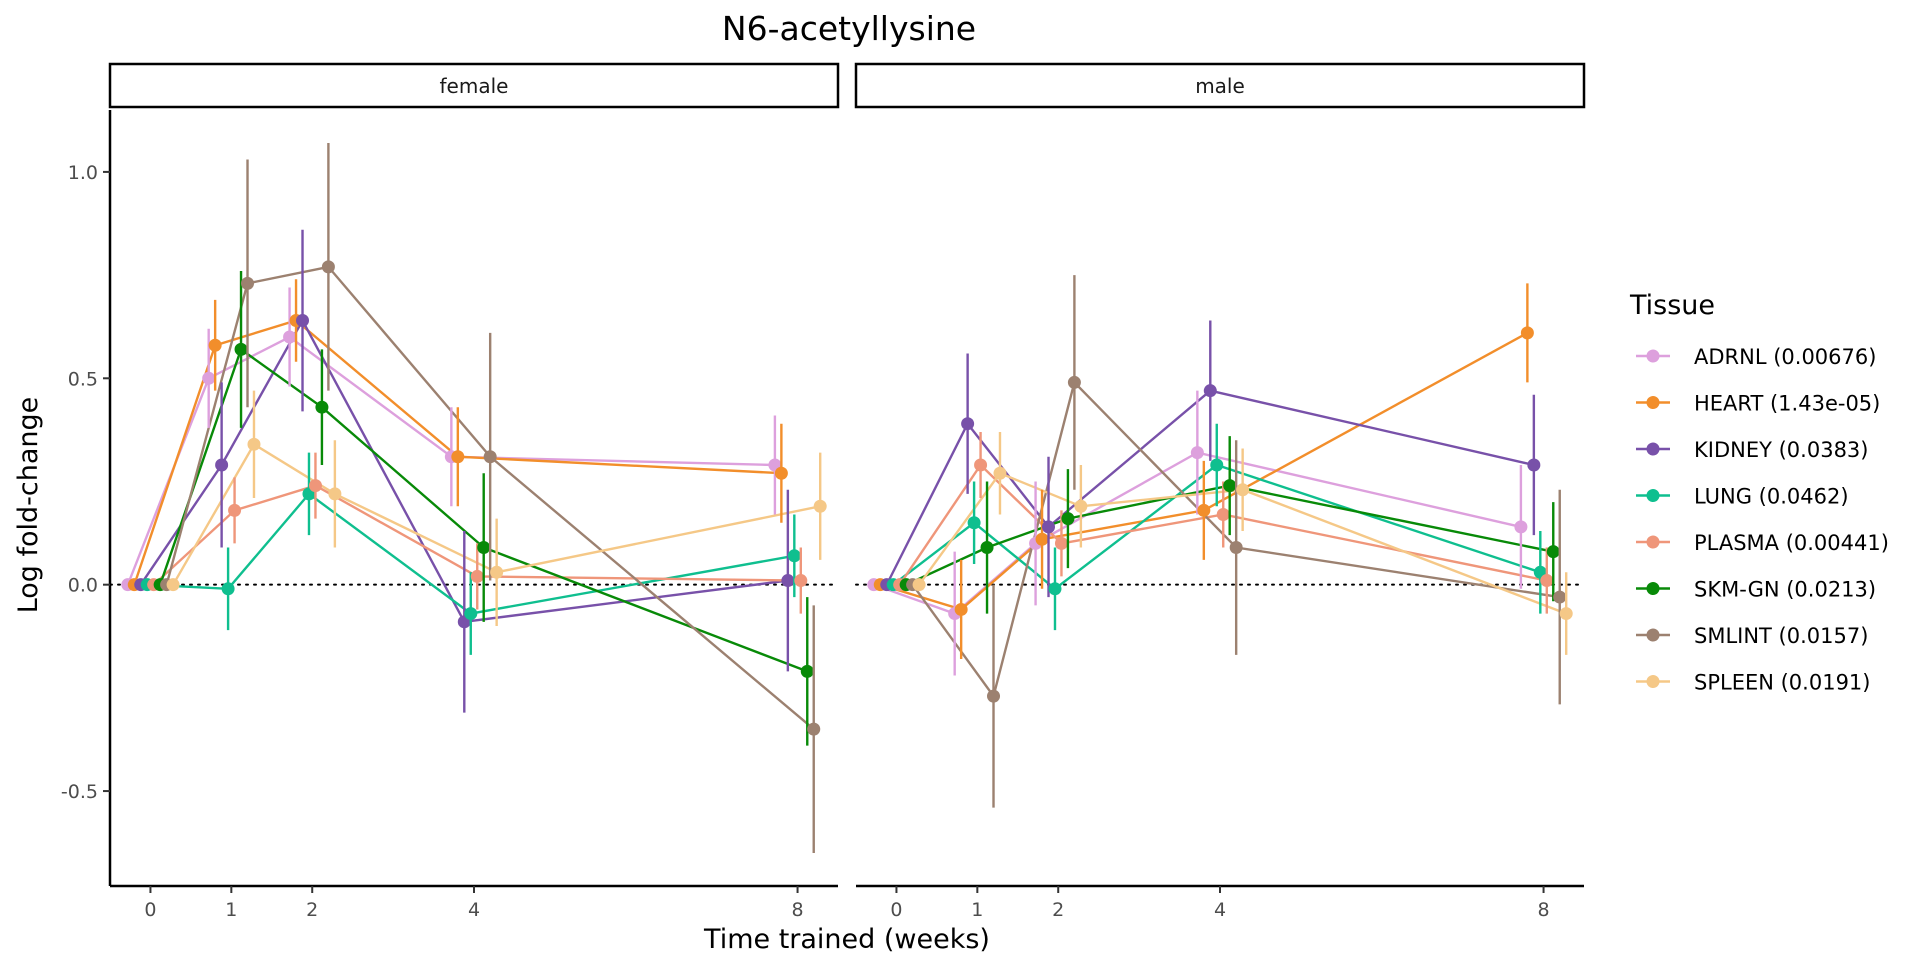 This screenshot has height=960, width=1920. Describe the element at coordinates (1781, 450) in the screenshot. I see `legend-label: KIDNEY (0.0383)` at that location.